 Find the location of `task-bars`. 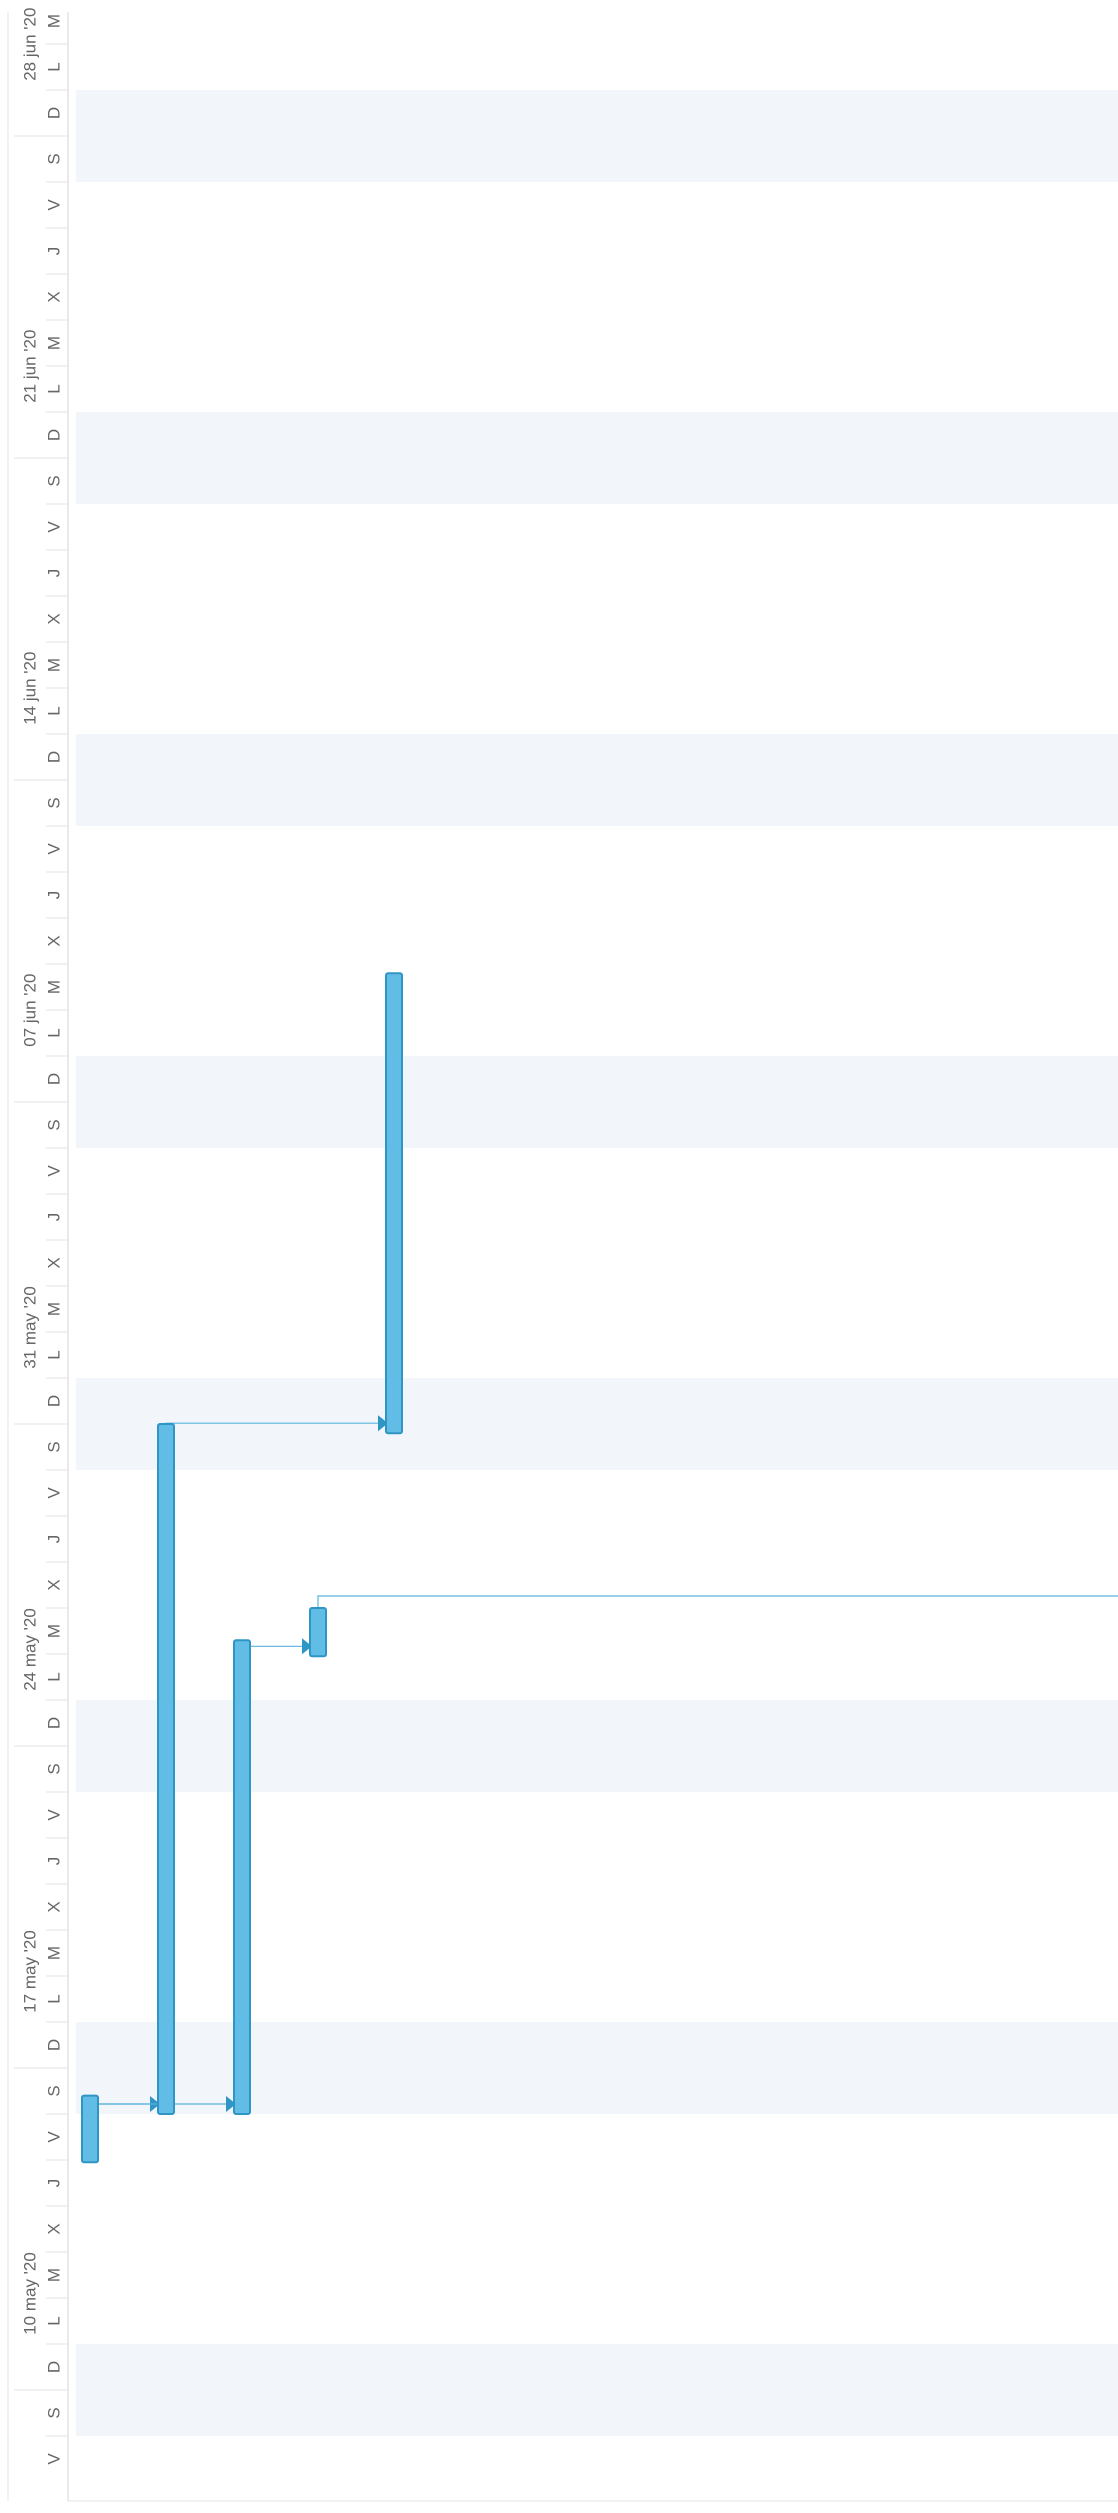

task-bars is located at coordinates (242, 1568).